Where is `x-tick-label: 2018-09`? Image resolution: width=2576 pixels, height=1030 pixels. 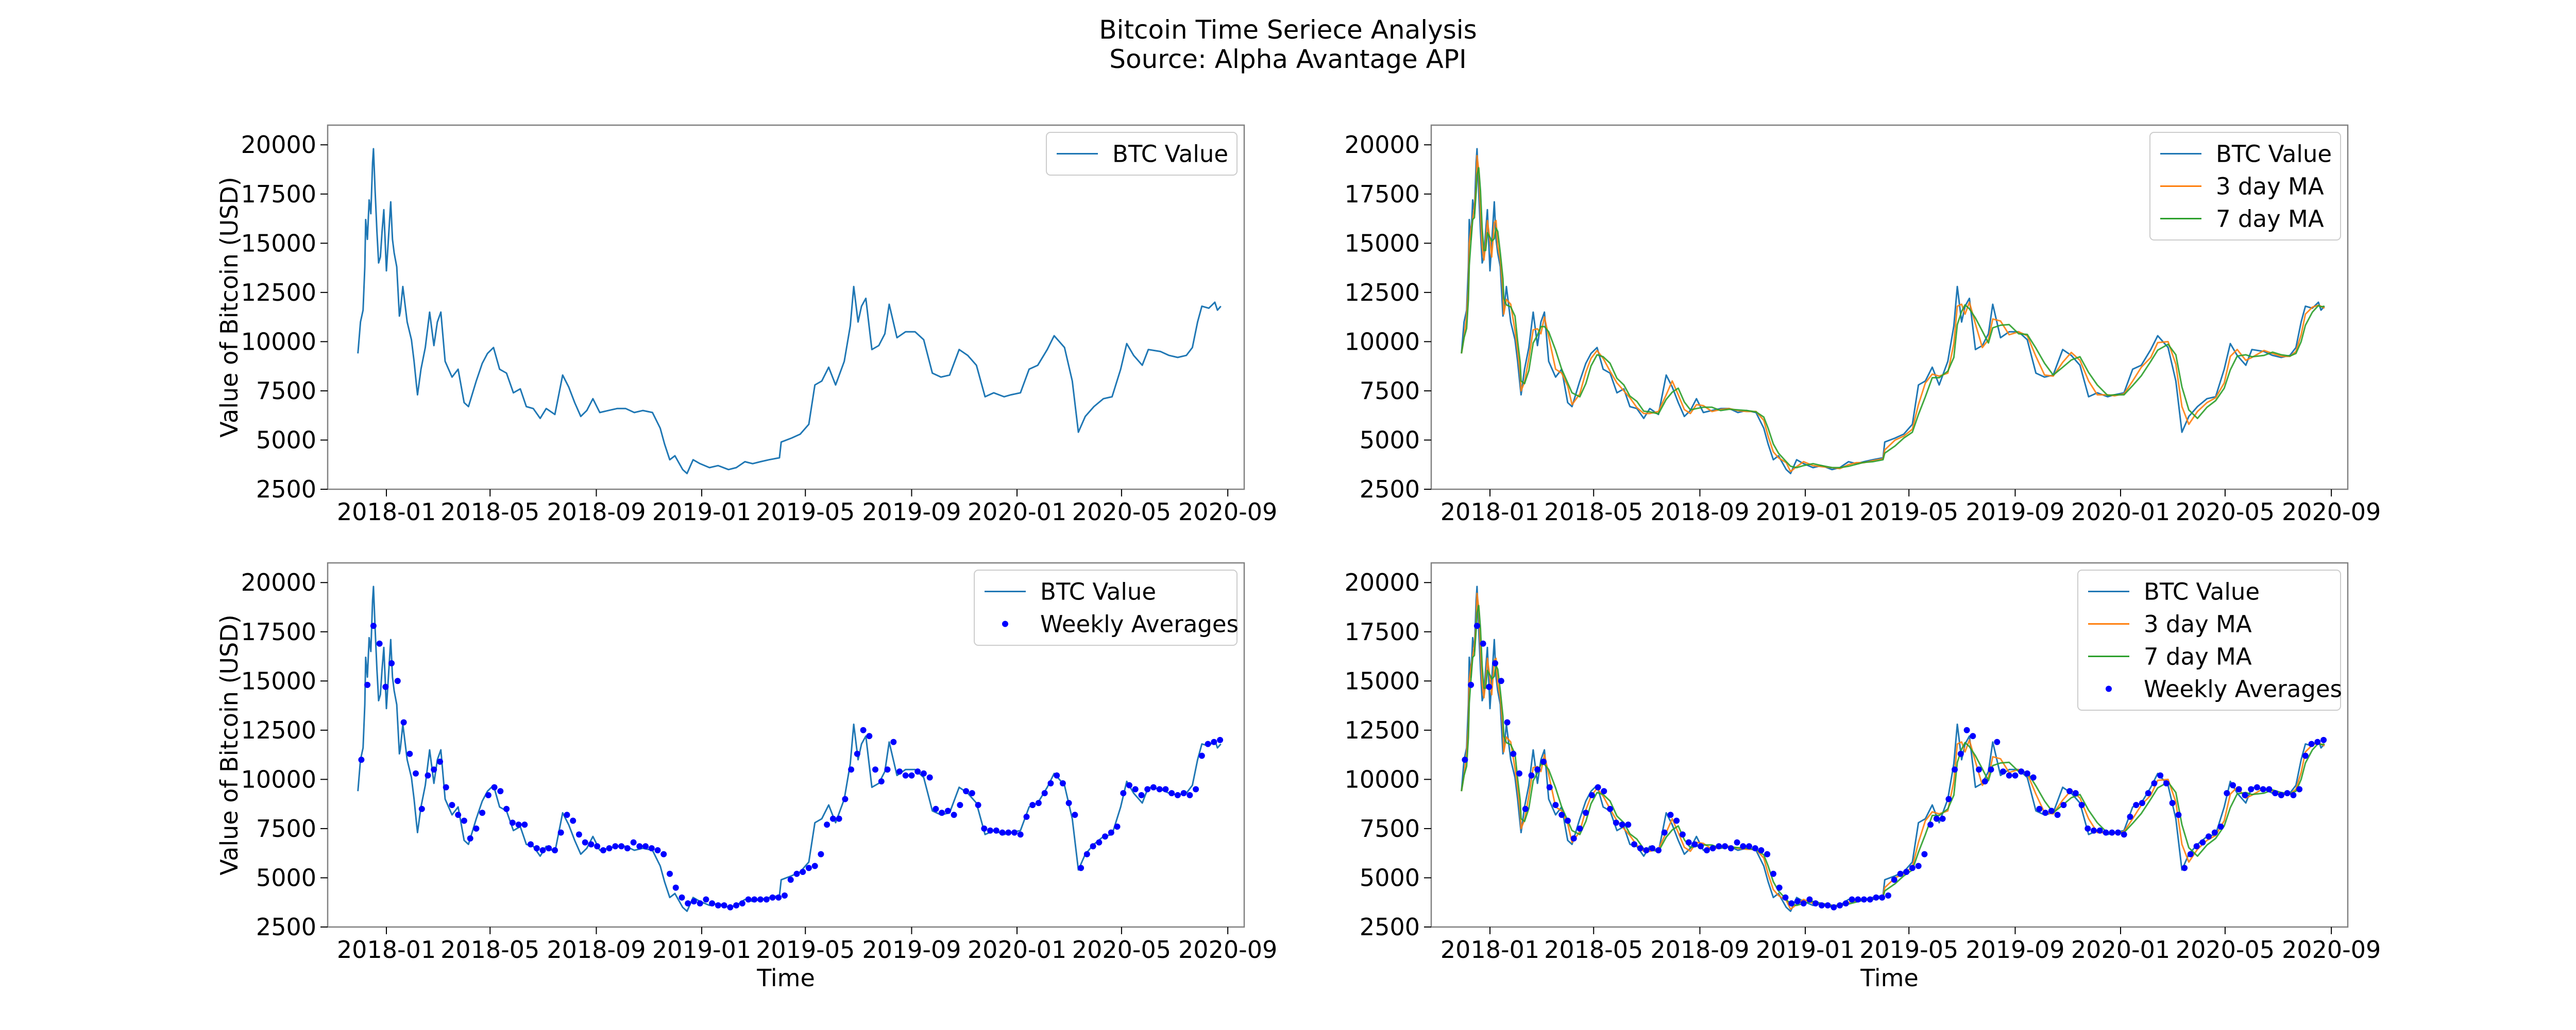 x-tick-label: 2018-09 is located at coordinates (596, 950).